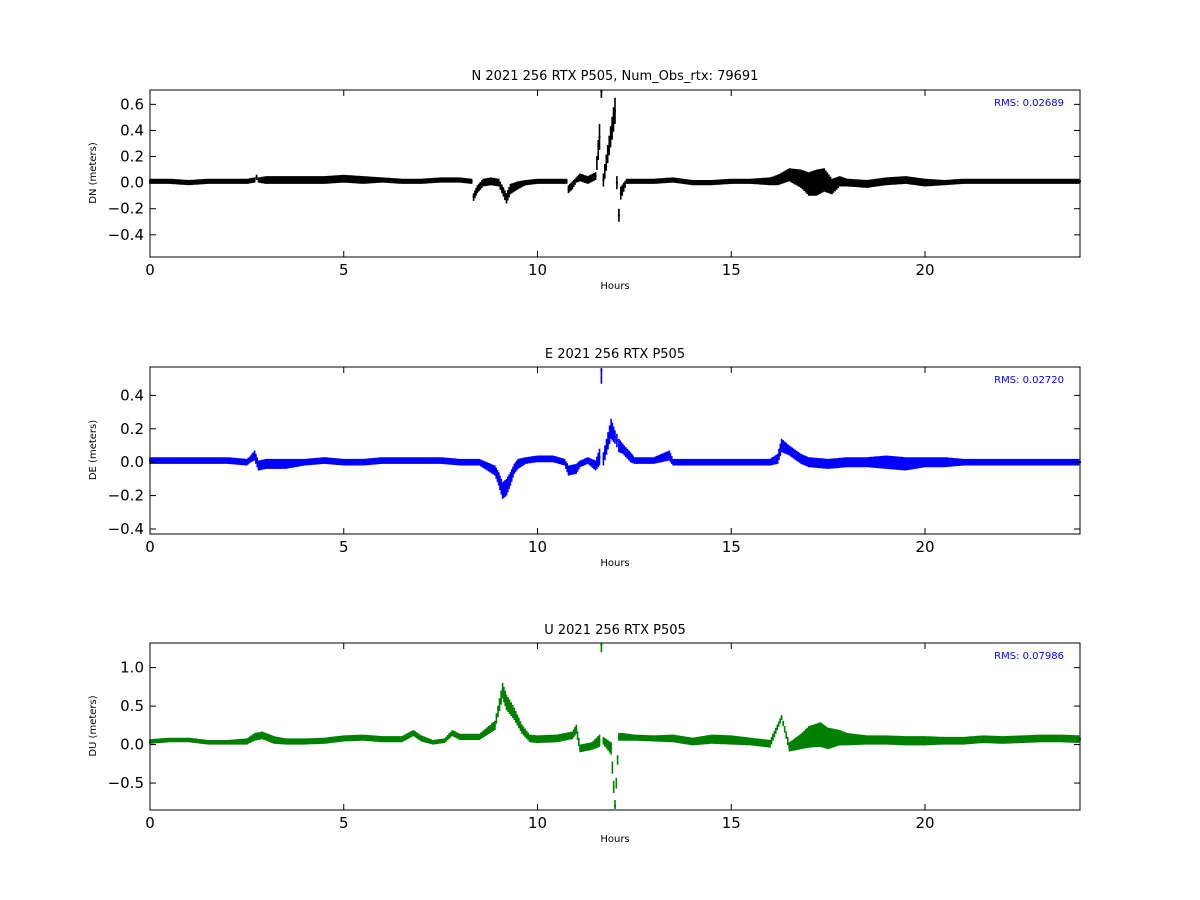  I want to click on x-tick-label: 5, so click(344, 823).